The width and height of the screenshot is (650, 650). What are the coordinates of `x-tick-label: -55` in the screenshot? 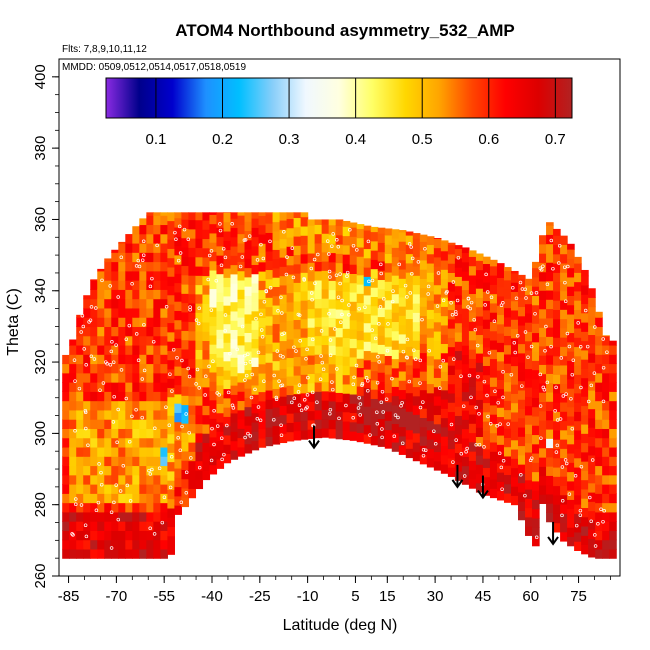 It's located at (164, 596).